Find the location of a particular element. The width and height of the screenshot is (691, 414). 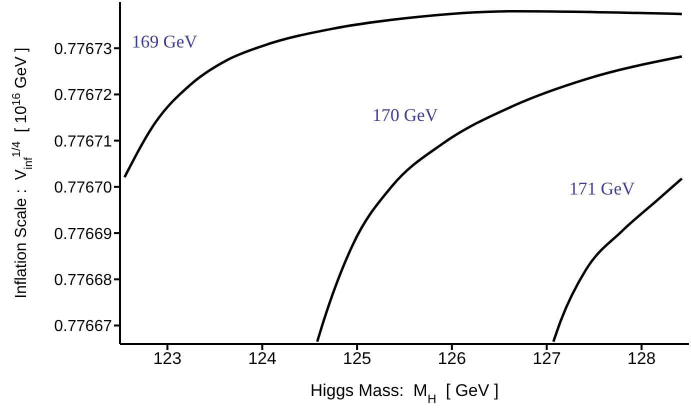

y-tick-label: 0.77667 is located at coordinates (83, 327).